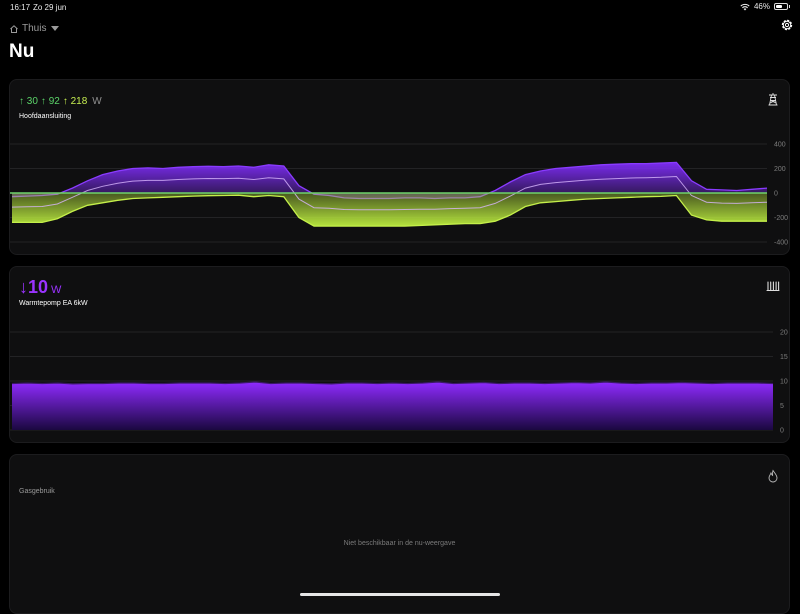 This screenshot has height=614, width=800. I want to click on location-name: Thuis, so click(34, 28).